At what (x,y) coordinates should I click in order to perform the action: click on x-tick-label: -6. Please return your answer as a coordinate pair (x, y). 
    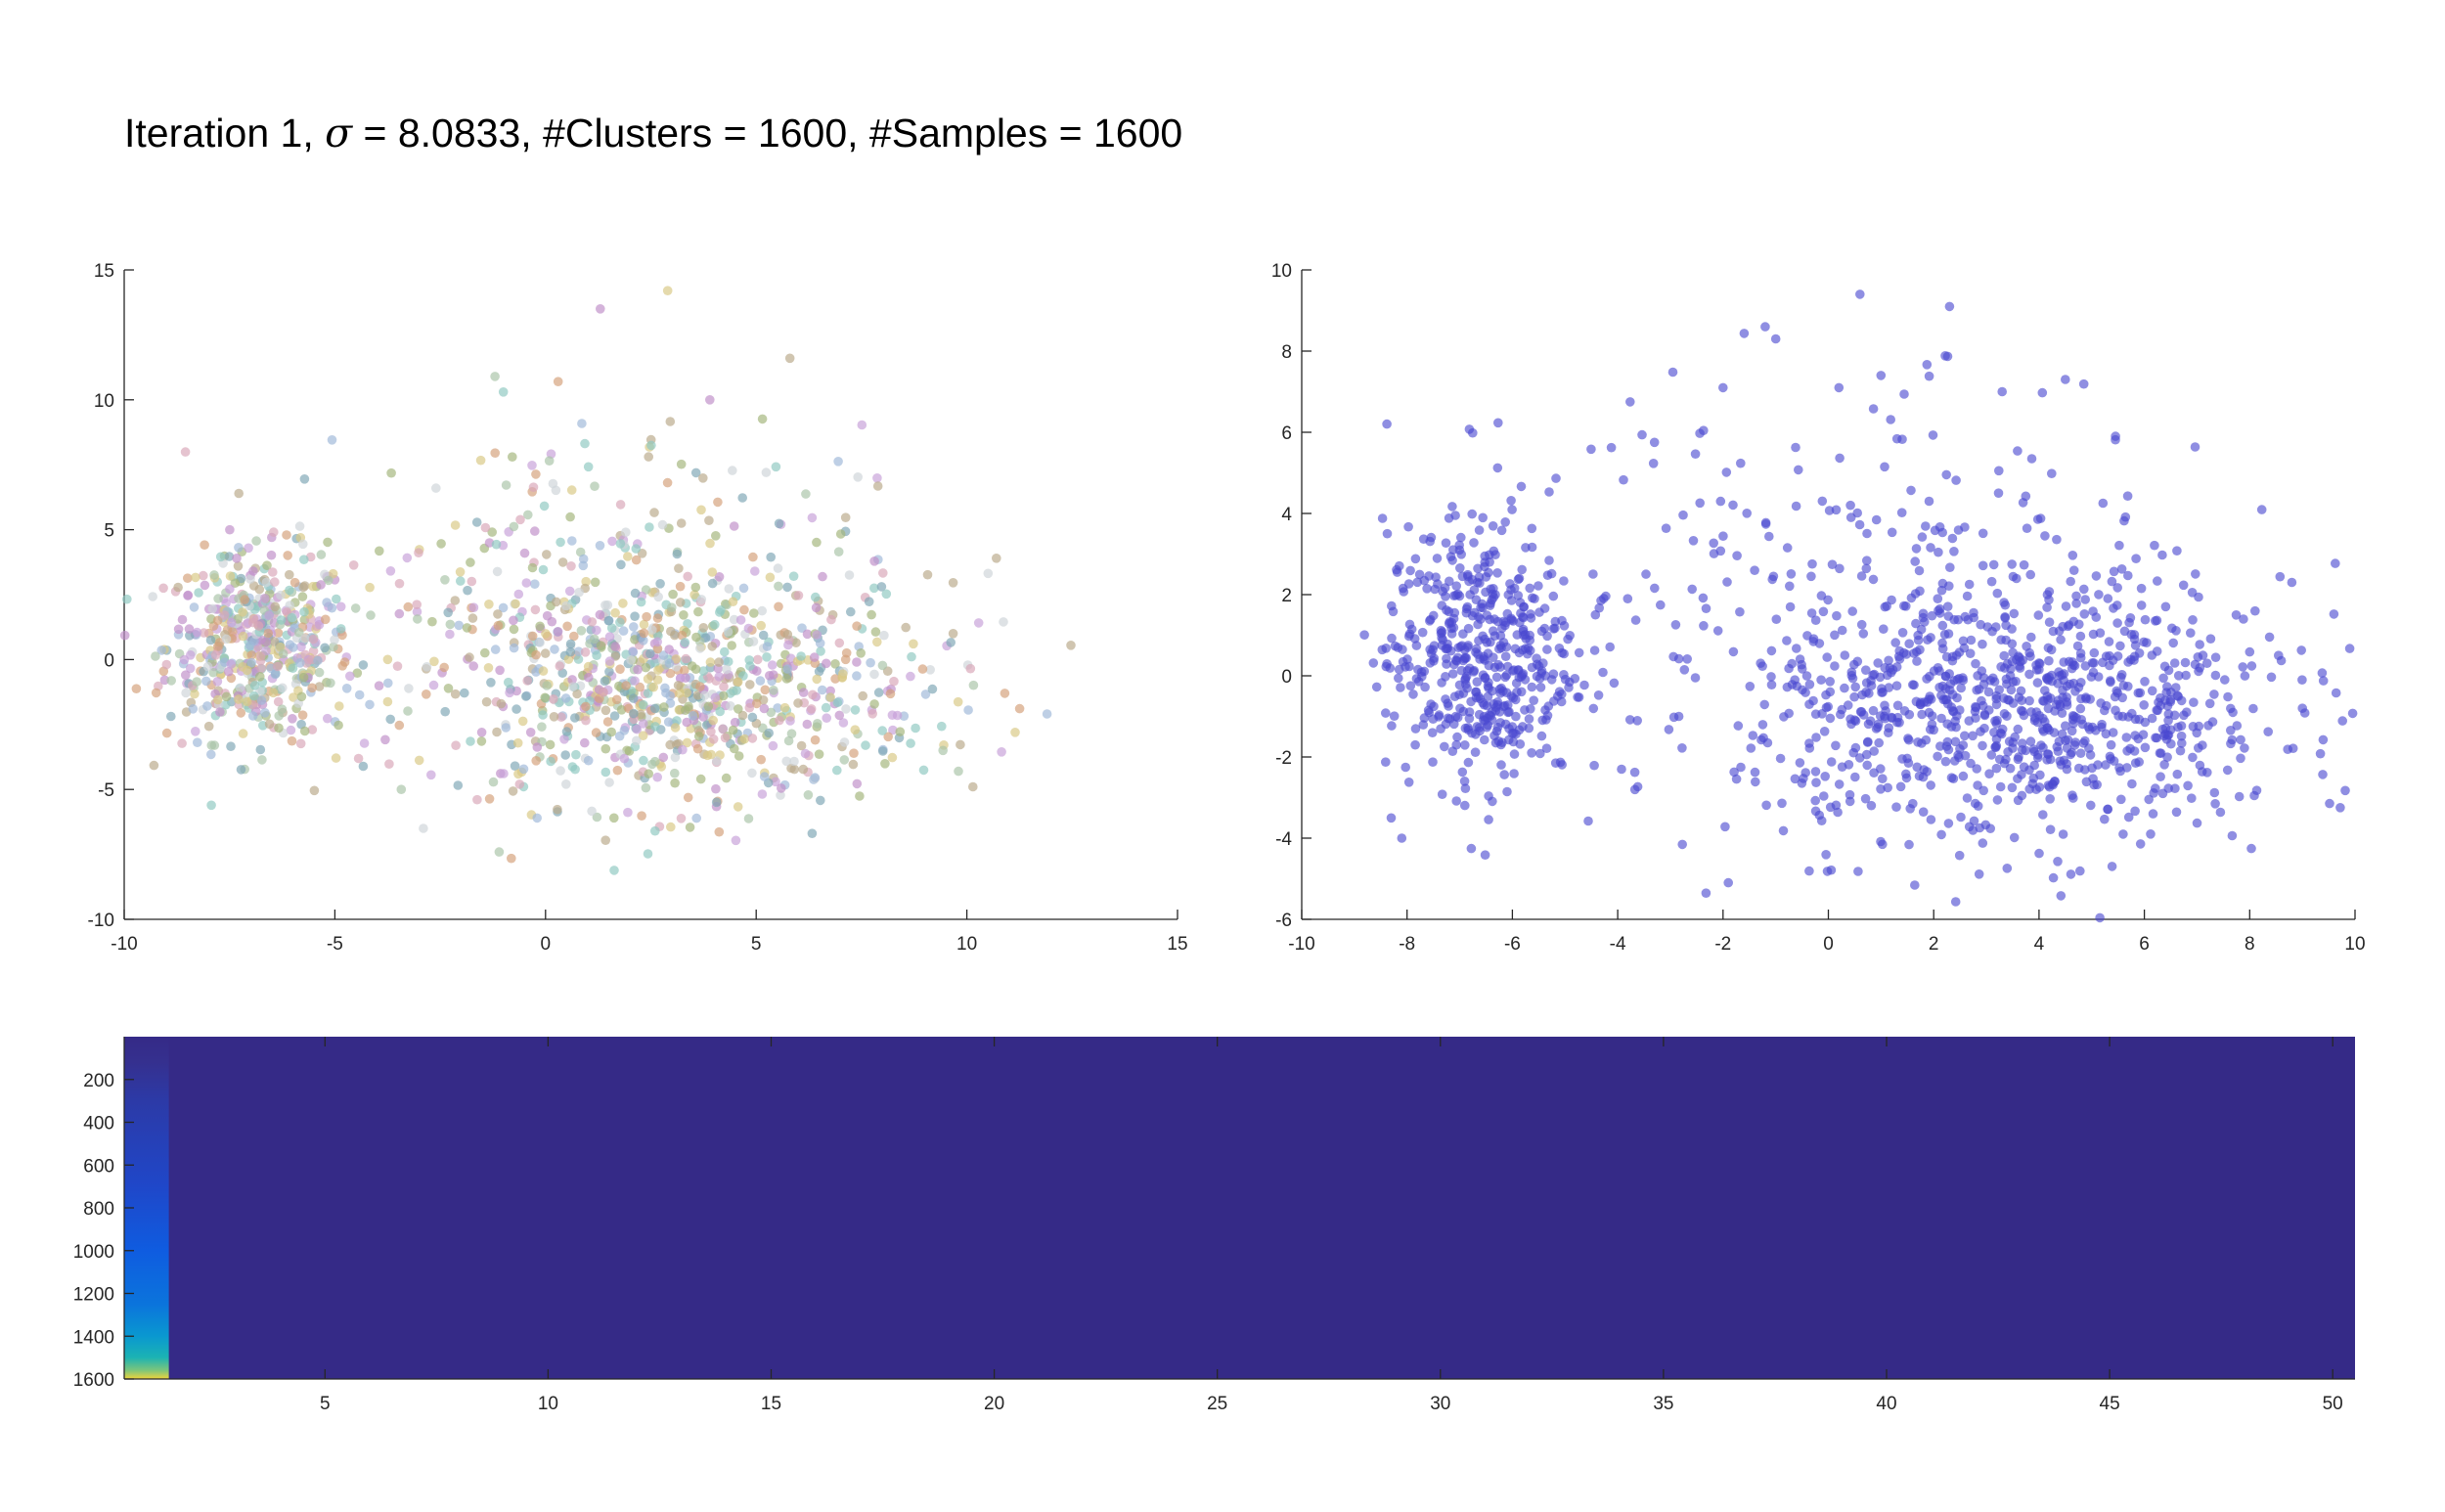
    Looking at the image, I should click on (1512, 945).